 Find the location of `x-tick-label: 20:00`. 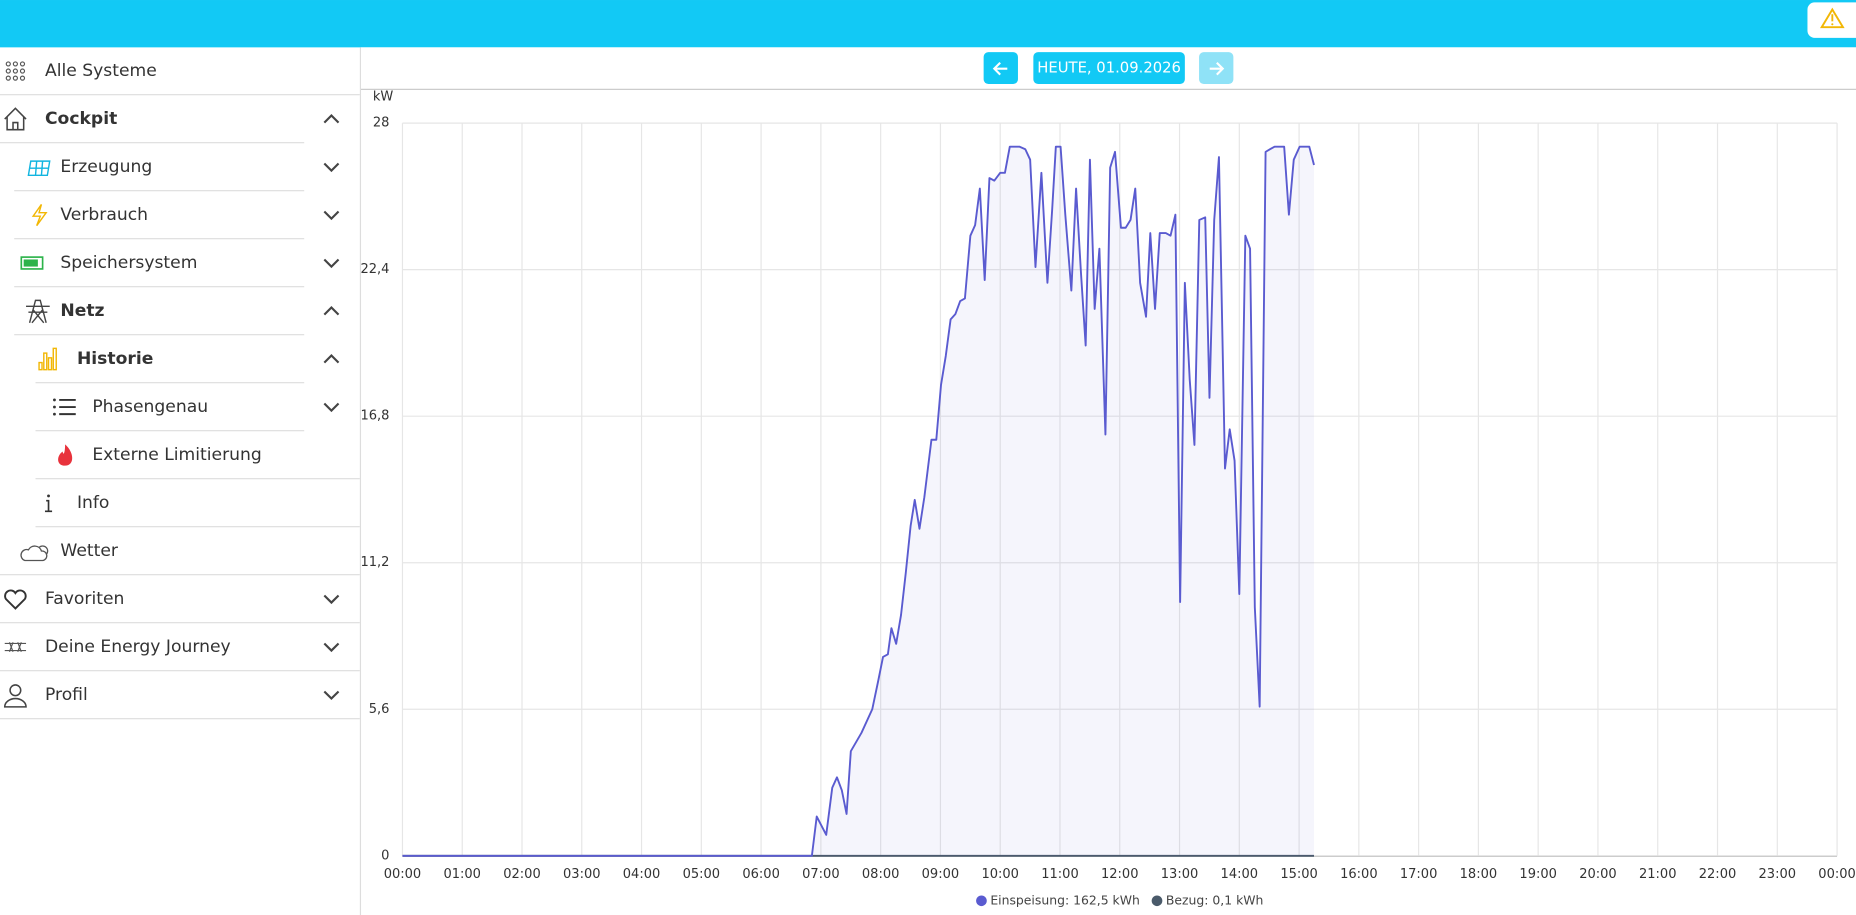

x-tick-label: 20:00 is located at coordinates (1598, 874).